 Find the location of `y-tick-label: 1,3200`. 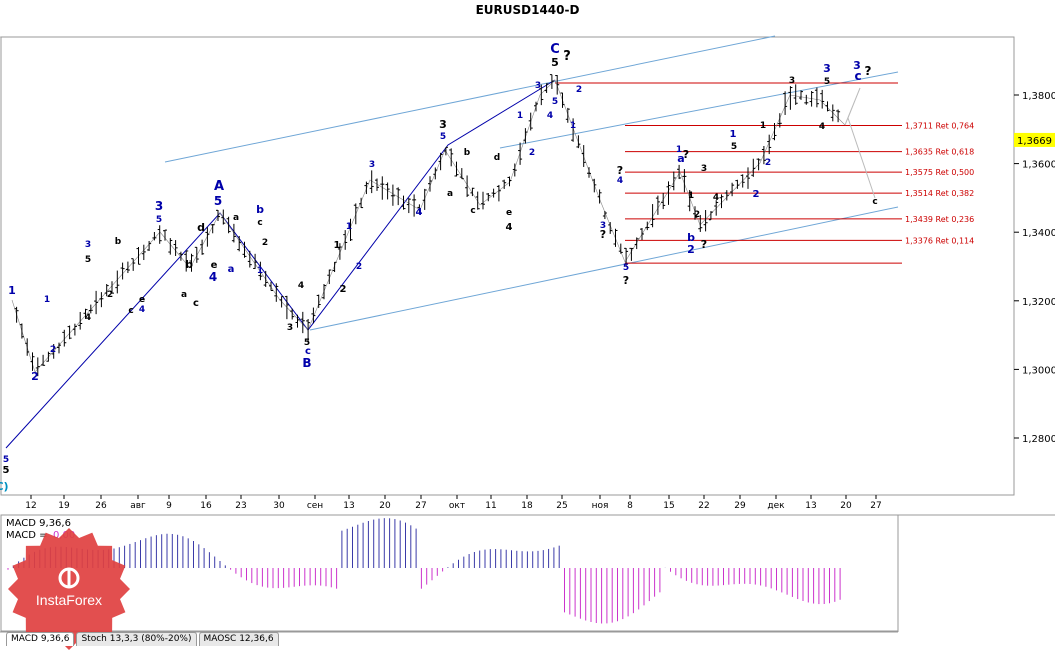

y-tick-label: 1,3200 is located at coordinates (1038, 302).